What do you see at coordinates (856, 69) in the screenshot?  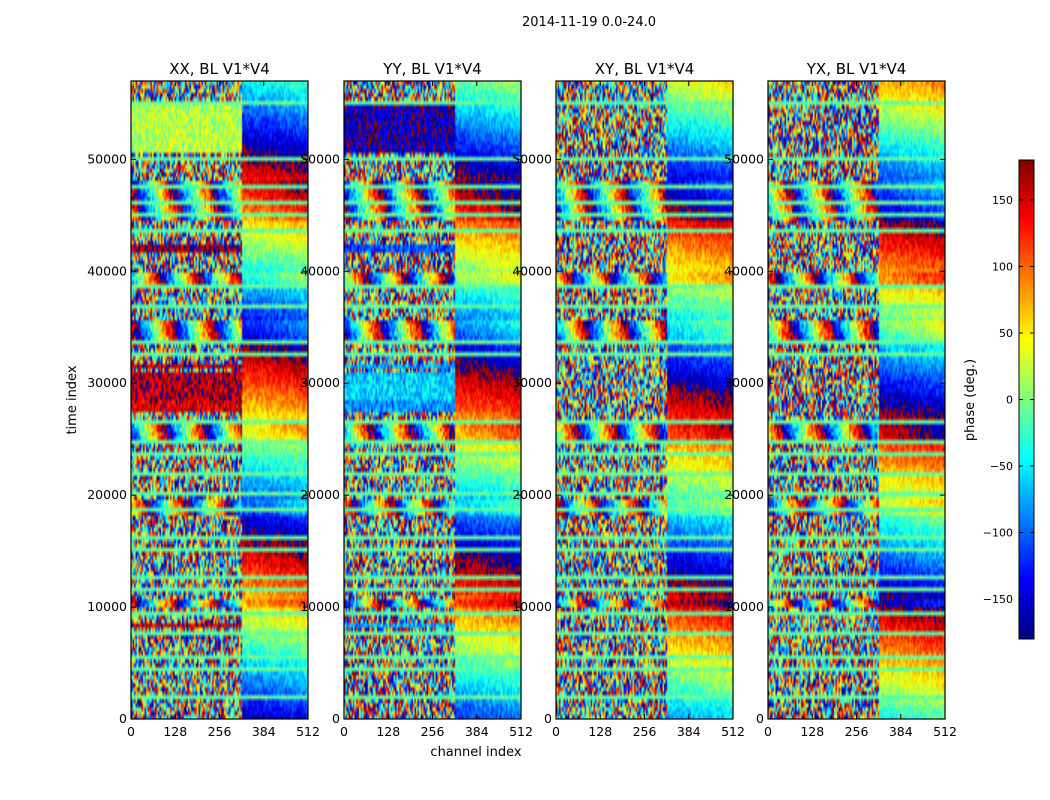 I see `panel-title: YX, BL V1*V4` at bounding box center [856, 69].